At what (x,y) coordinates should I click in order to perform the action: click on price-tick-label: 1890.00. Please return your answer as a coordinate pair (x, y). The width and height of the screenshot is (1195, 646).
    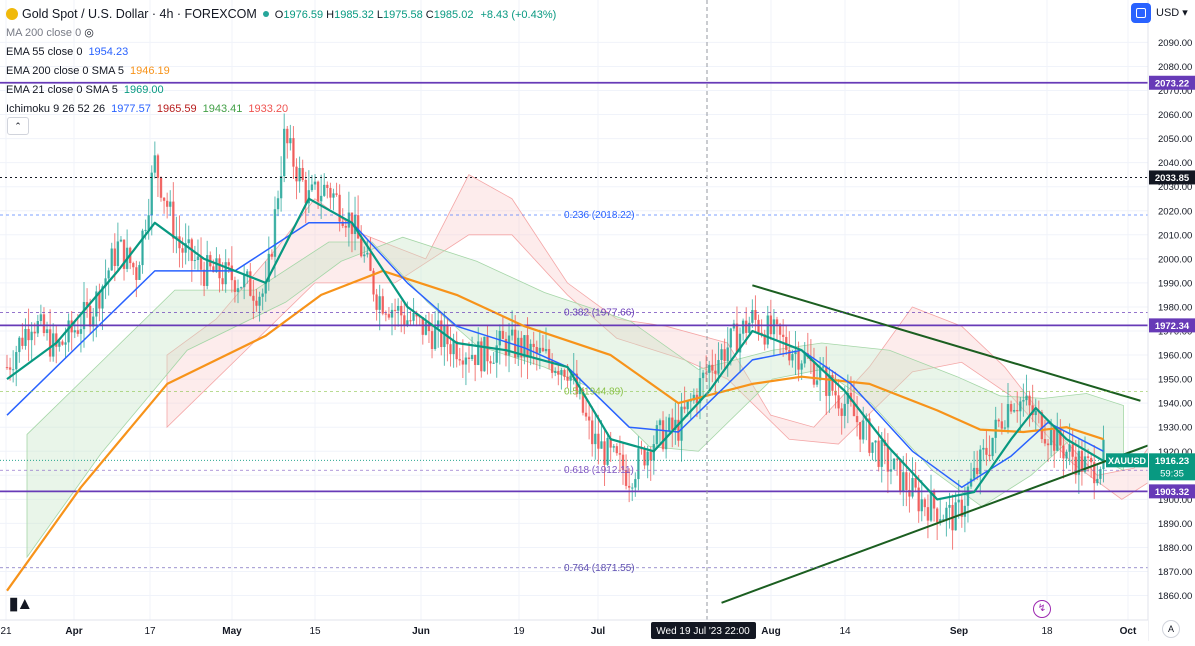
    Looking at the image, I should click on (1175, 524).